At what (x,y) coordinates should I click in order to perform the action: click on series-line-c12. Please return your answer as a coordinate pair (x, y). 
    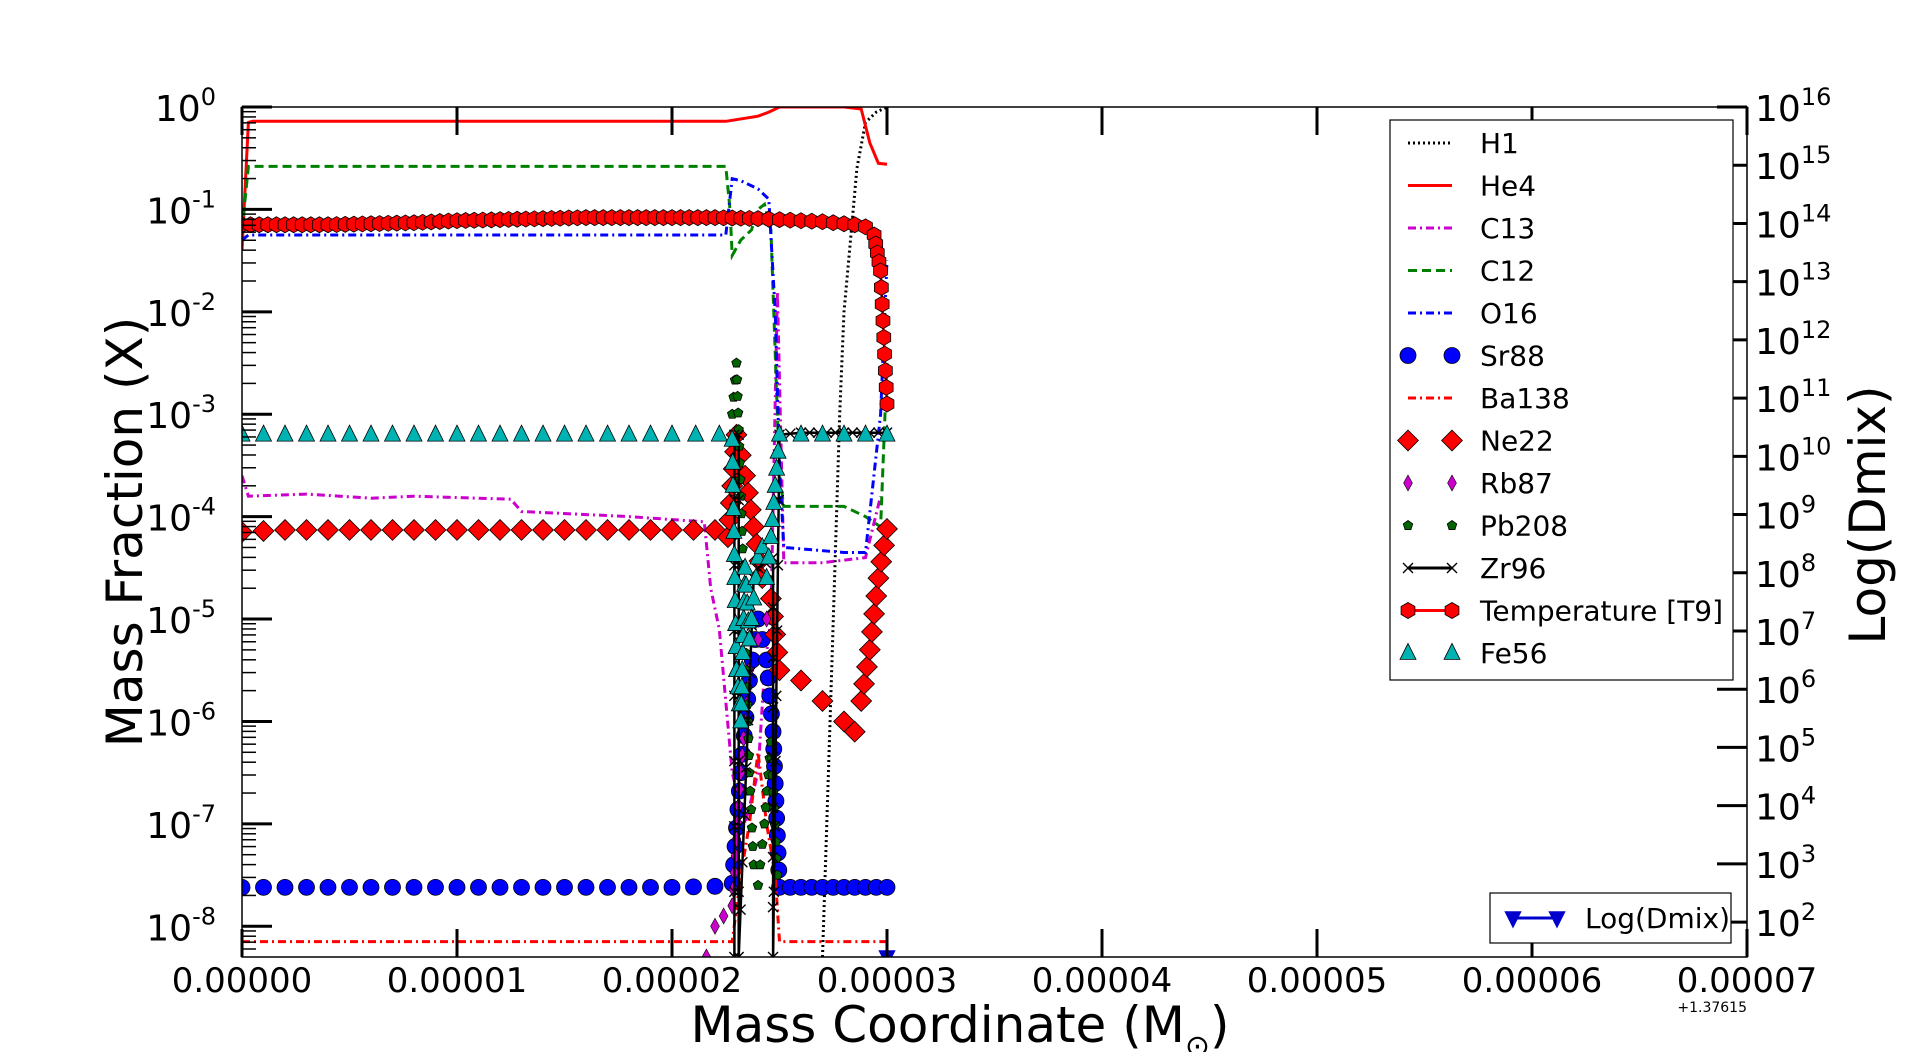
    Looking at the image, I should click on (565, 347).